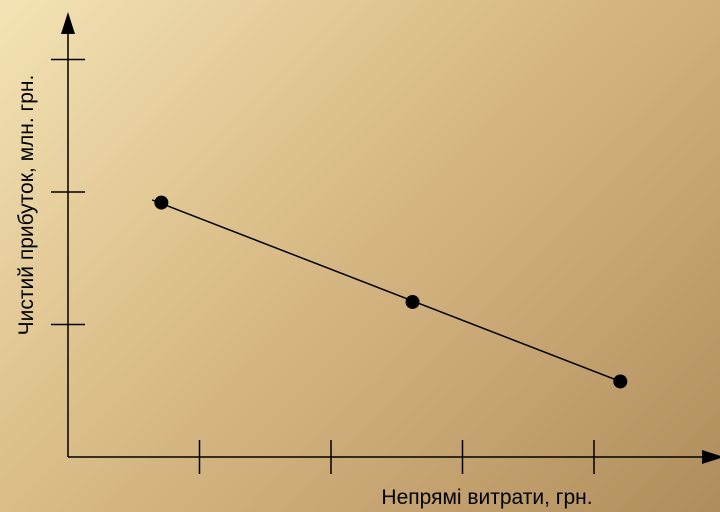 Image resolution: width=720 pixels, height=512 pixels. What do you see at coordinates (486, 497) in the screenshot?
I see `x-axis-title: Непрямі витрати, грн.` at bounding box center [486, 497].